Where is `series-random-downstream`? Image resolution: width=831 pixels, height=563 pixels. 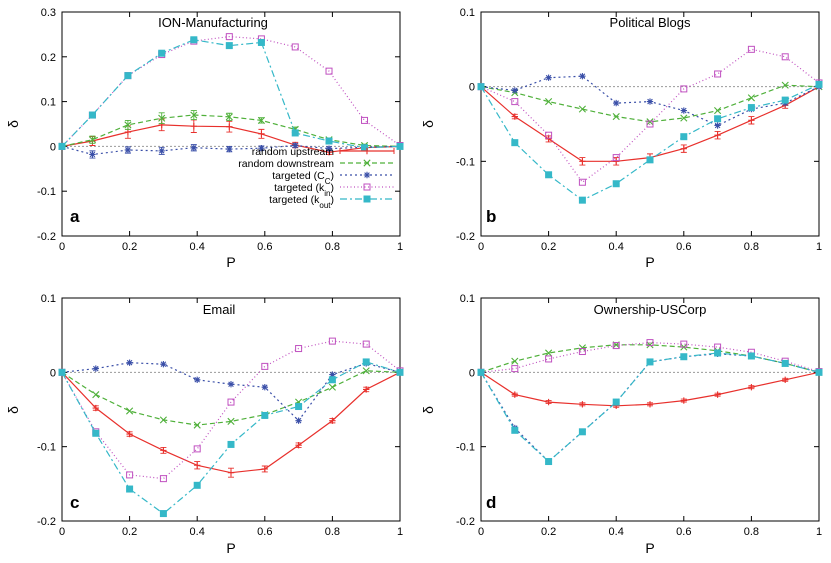 series-random-downstream is located at coordinates (231, 130).